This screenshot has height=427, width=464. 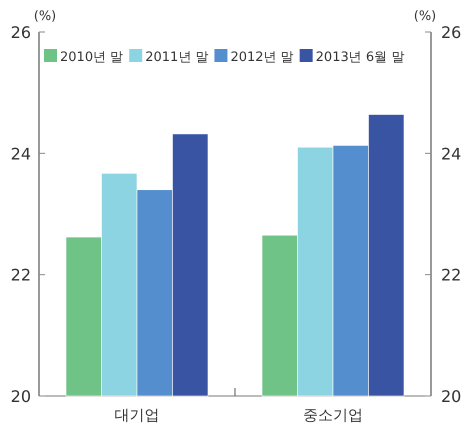 What do you see at coordinates (360, 57) in the screenshot?
I see `legend-label: 2013년 6월 말` at bounding box center [360, 57].